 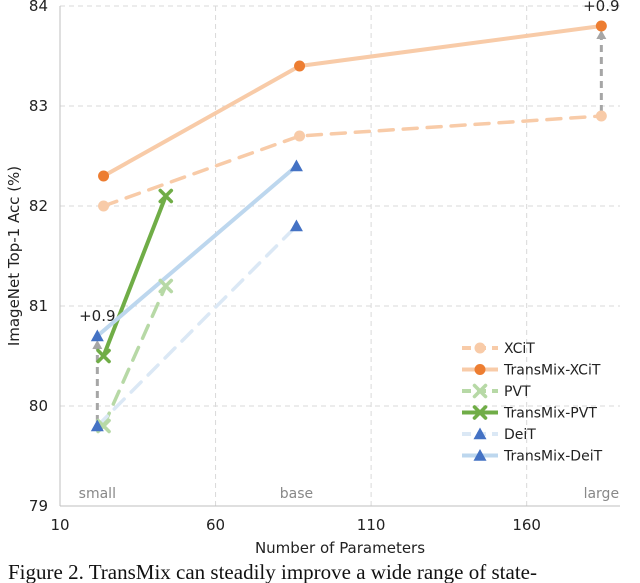 What do you see at coordinates (480, 412) in the screenshot?
I see `legend-marker-transmix-pvt` at bounding box center [480, 412].